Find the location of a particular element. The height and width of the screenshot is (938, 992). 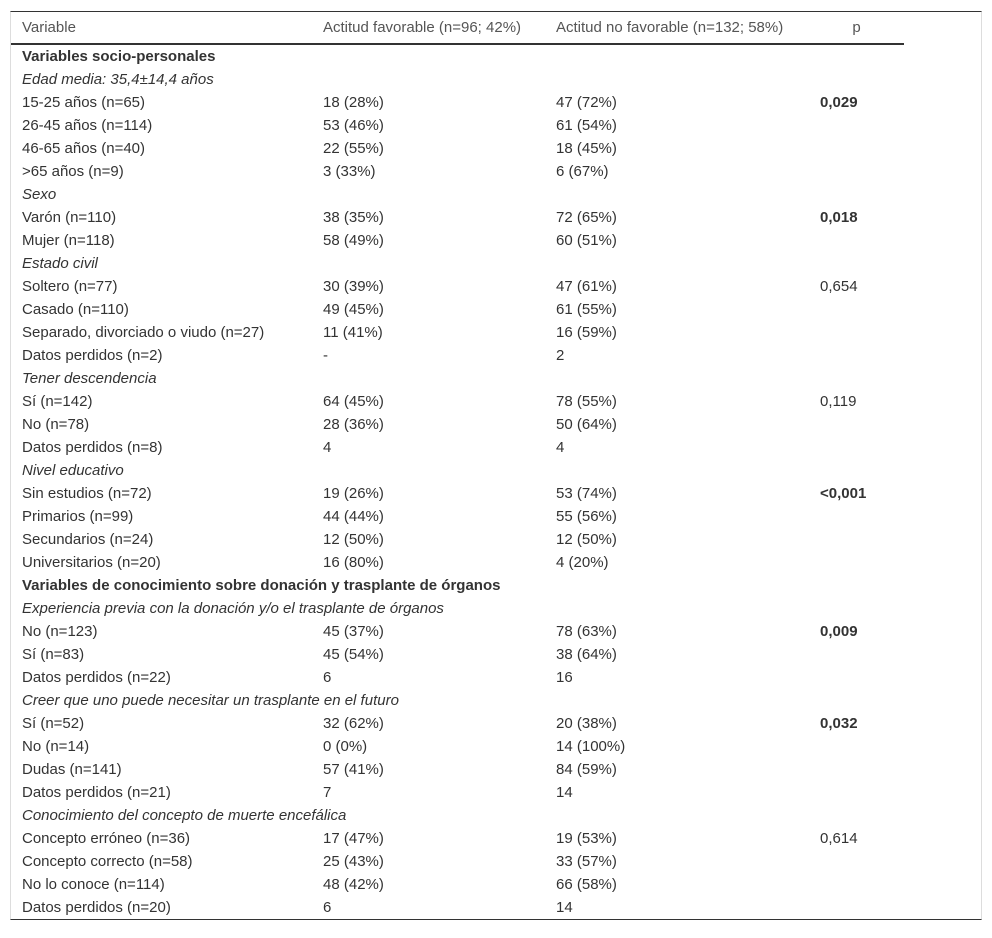

cell: 46-65 años (n=40) is located at coordinates (84, 148).